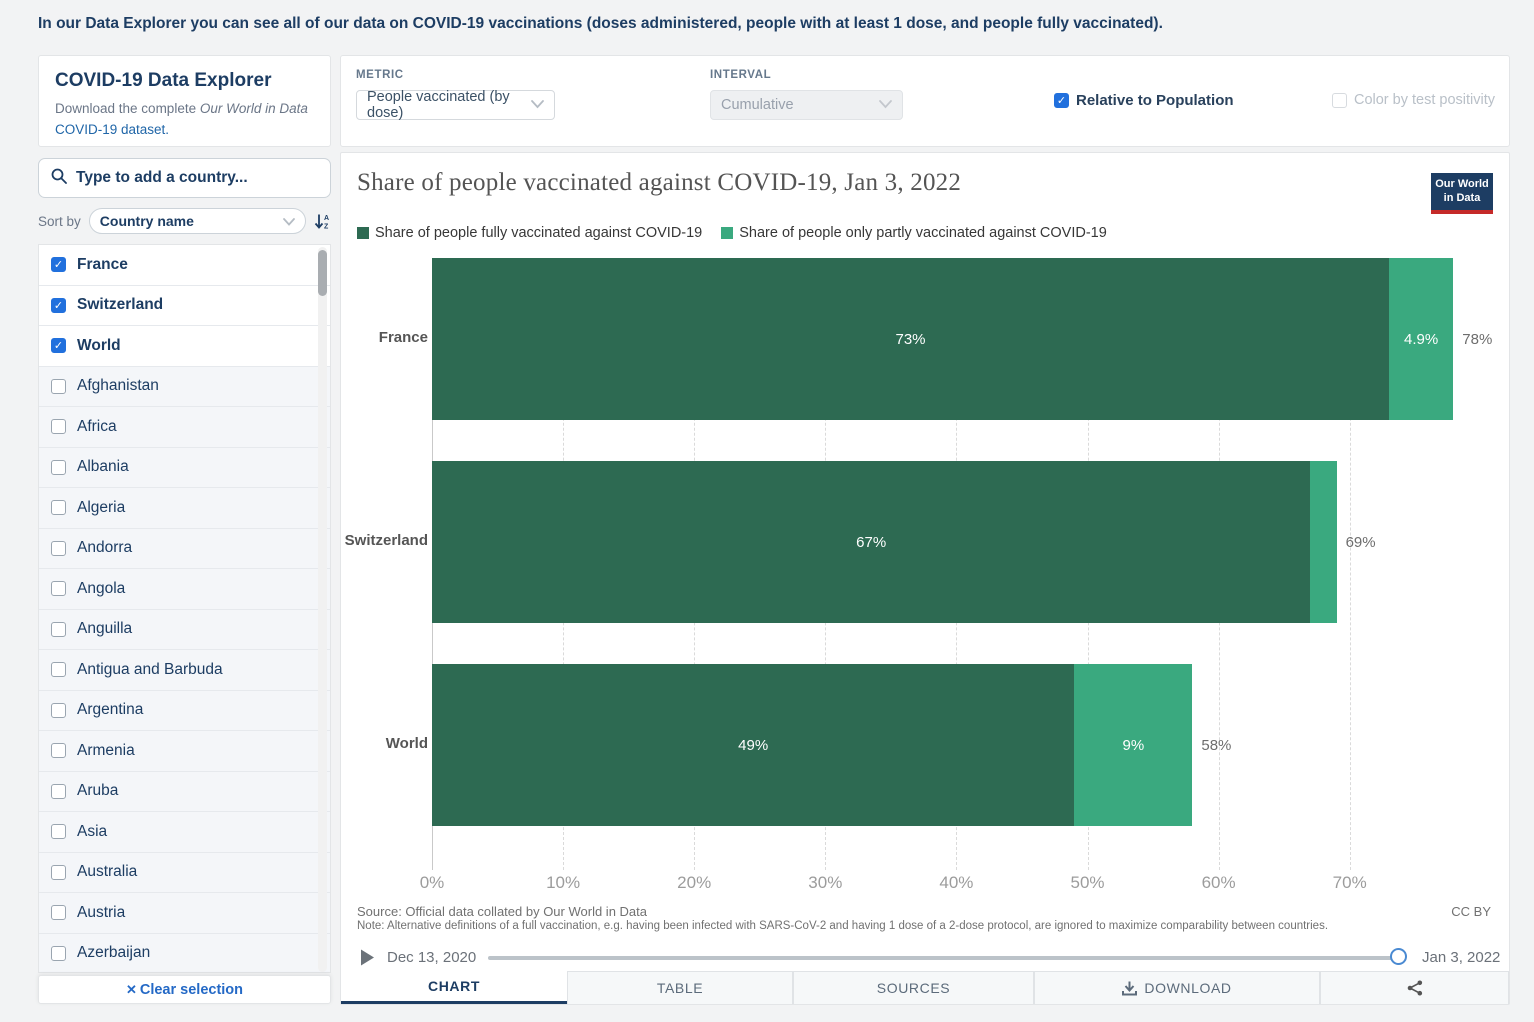 Image resolution: width=1534 pixels, height=1022 pixels. What do you see at coordinates (913, 987) in the screenshot?
I see `tab-sources: SOURCES` at bounding box center [913, 987].